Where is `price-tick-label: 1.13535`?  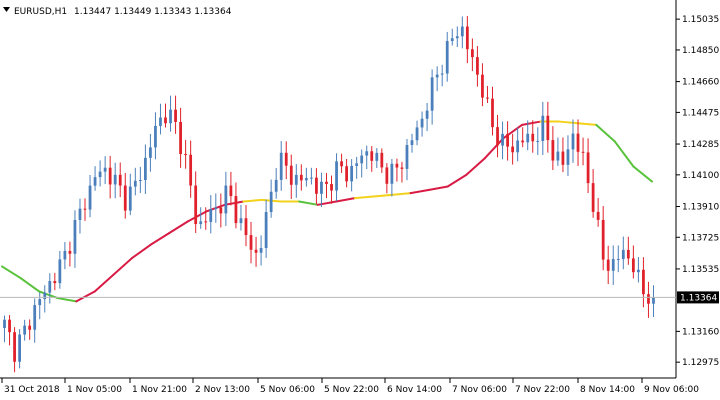 price-tick-label: 1.13535 is located at coordinates (700, 270).